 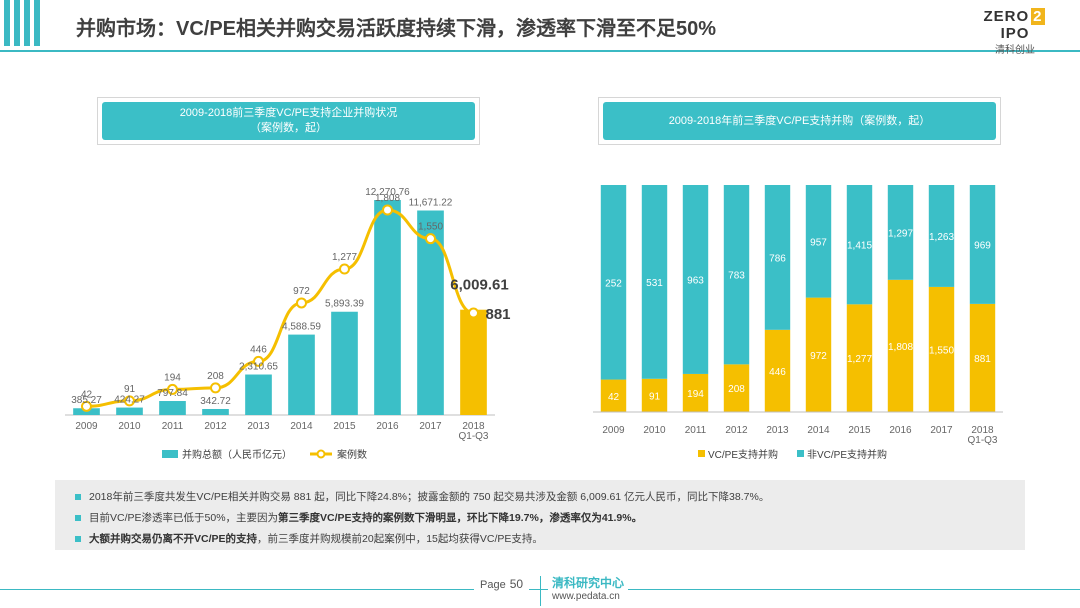 What do you see at coordinates (1038, 16) in the screenshot?
I see `logo-text-mid: 2` at bounding box center [1038, 16].